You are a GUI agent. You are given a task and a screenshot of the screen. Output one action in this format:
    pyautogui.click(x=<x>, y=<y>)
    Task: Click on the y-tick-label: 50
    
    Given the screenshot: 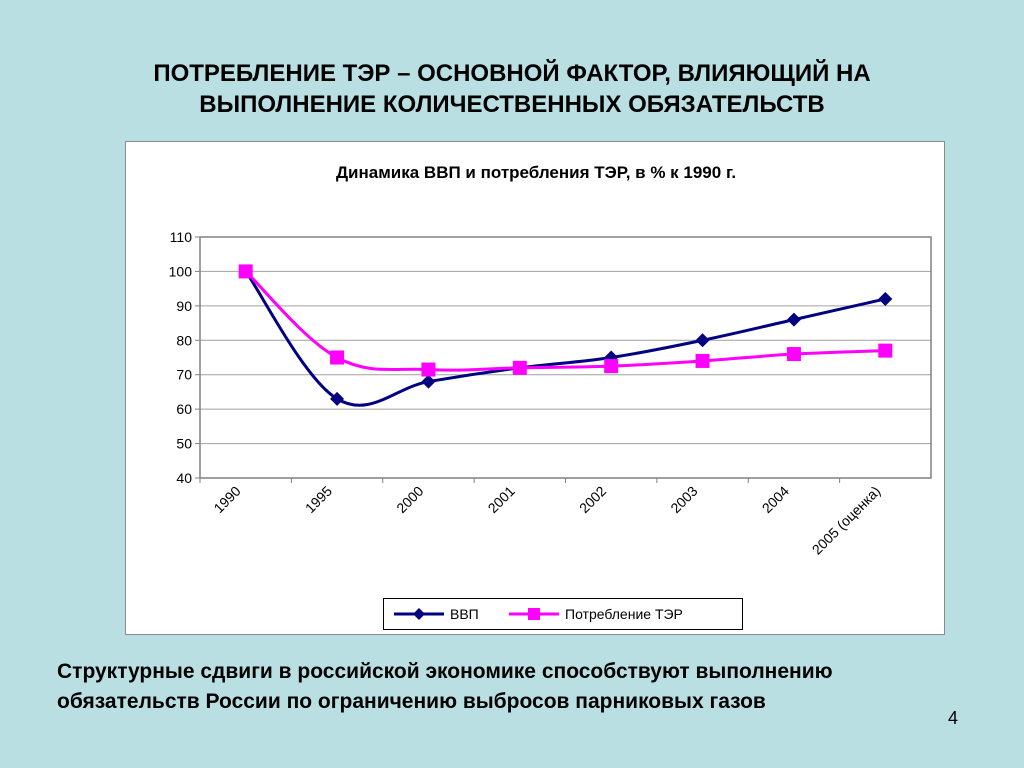 What is the action you would take?
    pyautogui.click(x=184, y=444)
    